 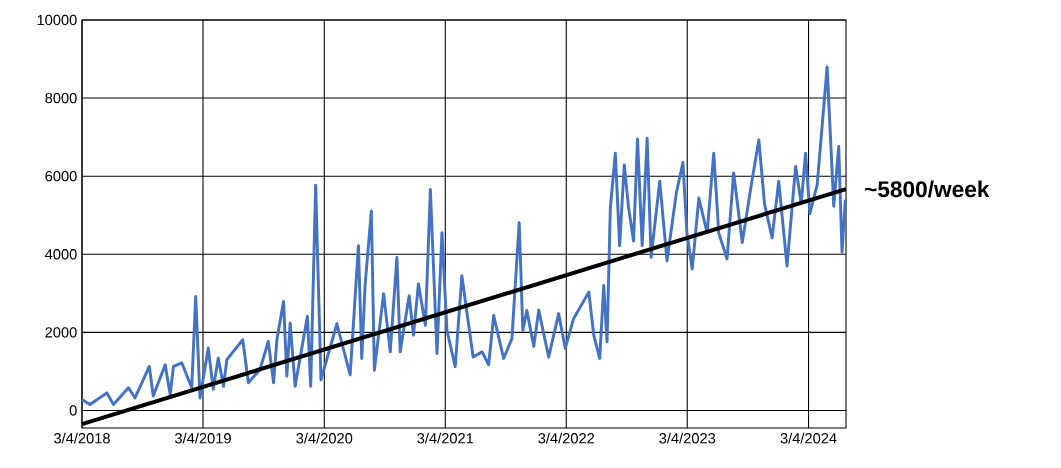 What do you see at coordinates (445, 438) in the screenshot?
I see `x-tick-label: 3/4/2021` at bounding box center [445, 438].